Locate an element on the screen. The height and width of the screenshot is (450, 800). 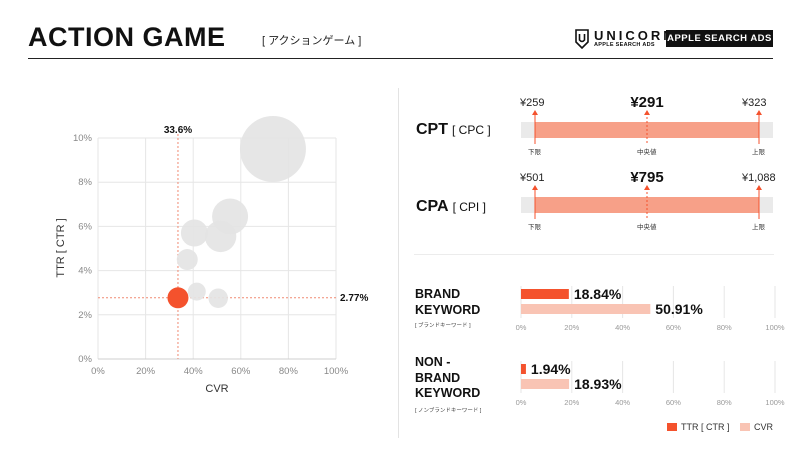
brand-subtitle: APPLE SEARCH ADS is located at coordinates (624, 45).